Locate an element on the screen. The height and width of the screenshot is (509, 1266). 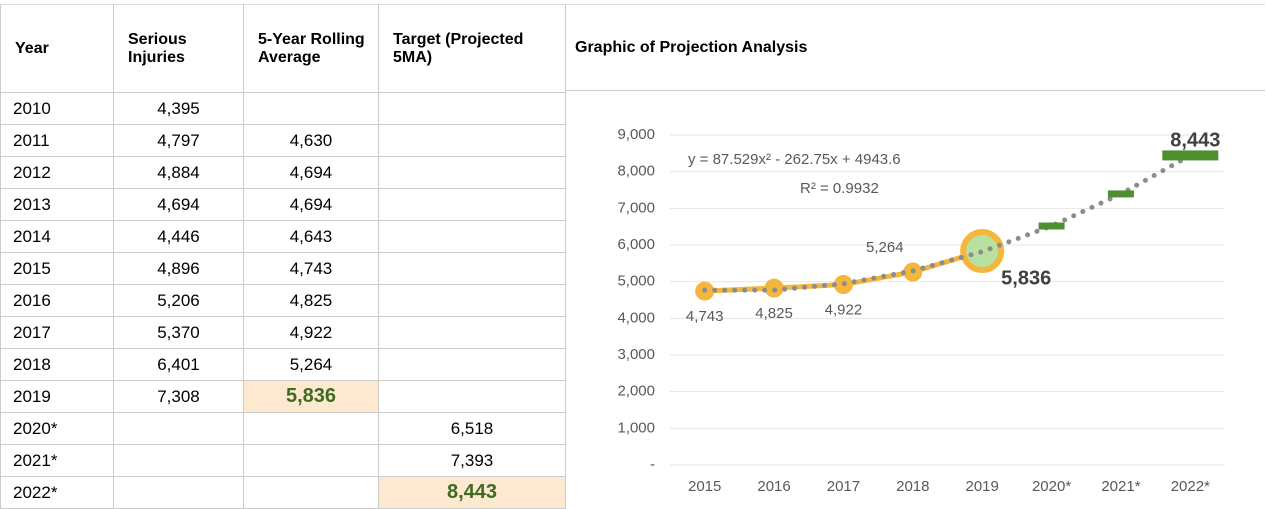
table-cell: 5,836 is located at coordinates (311, 396).